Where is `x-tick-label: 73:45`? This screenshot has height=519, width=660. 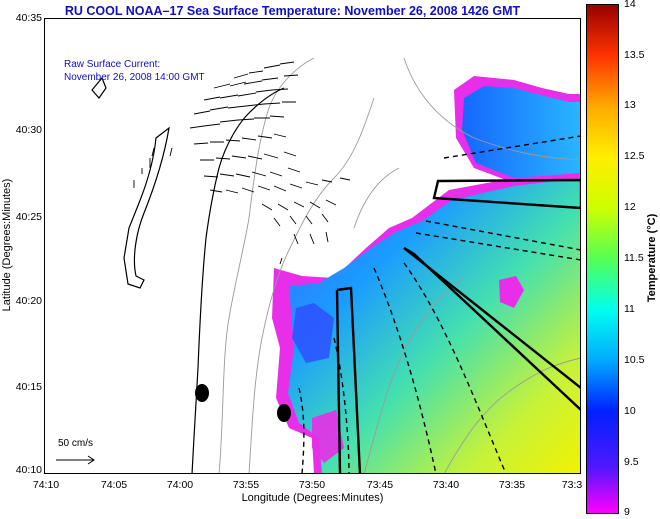 x-tick-label: 73:45 is located at coordinates (380, 485).